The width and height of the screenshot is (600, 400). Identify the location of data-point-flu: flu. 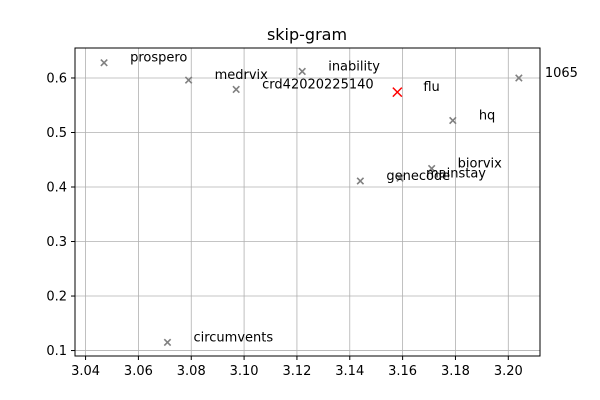
(416, 89).